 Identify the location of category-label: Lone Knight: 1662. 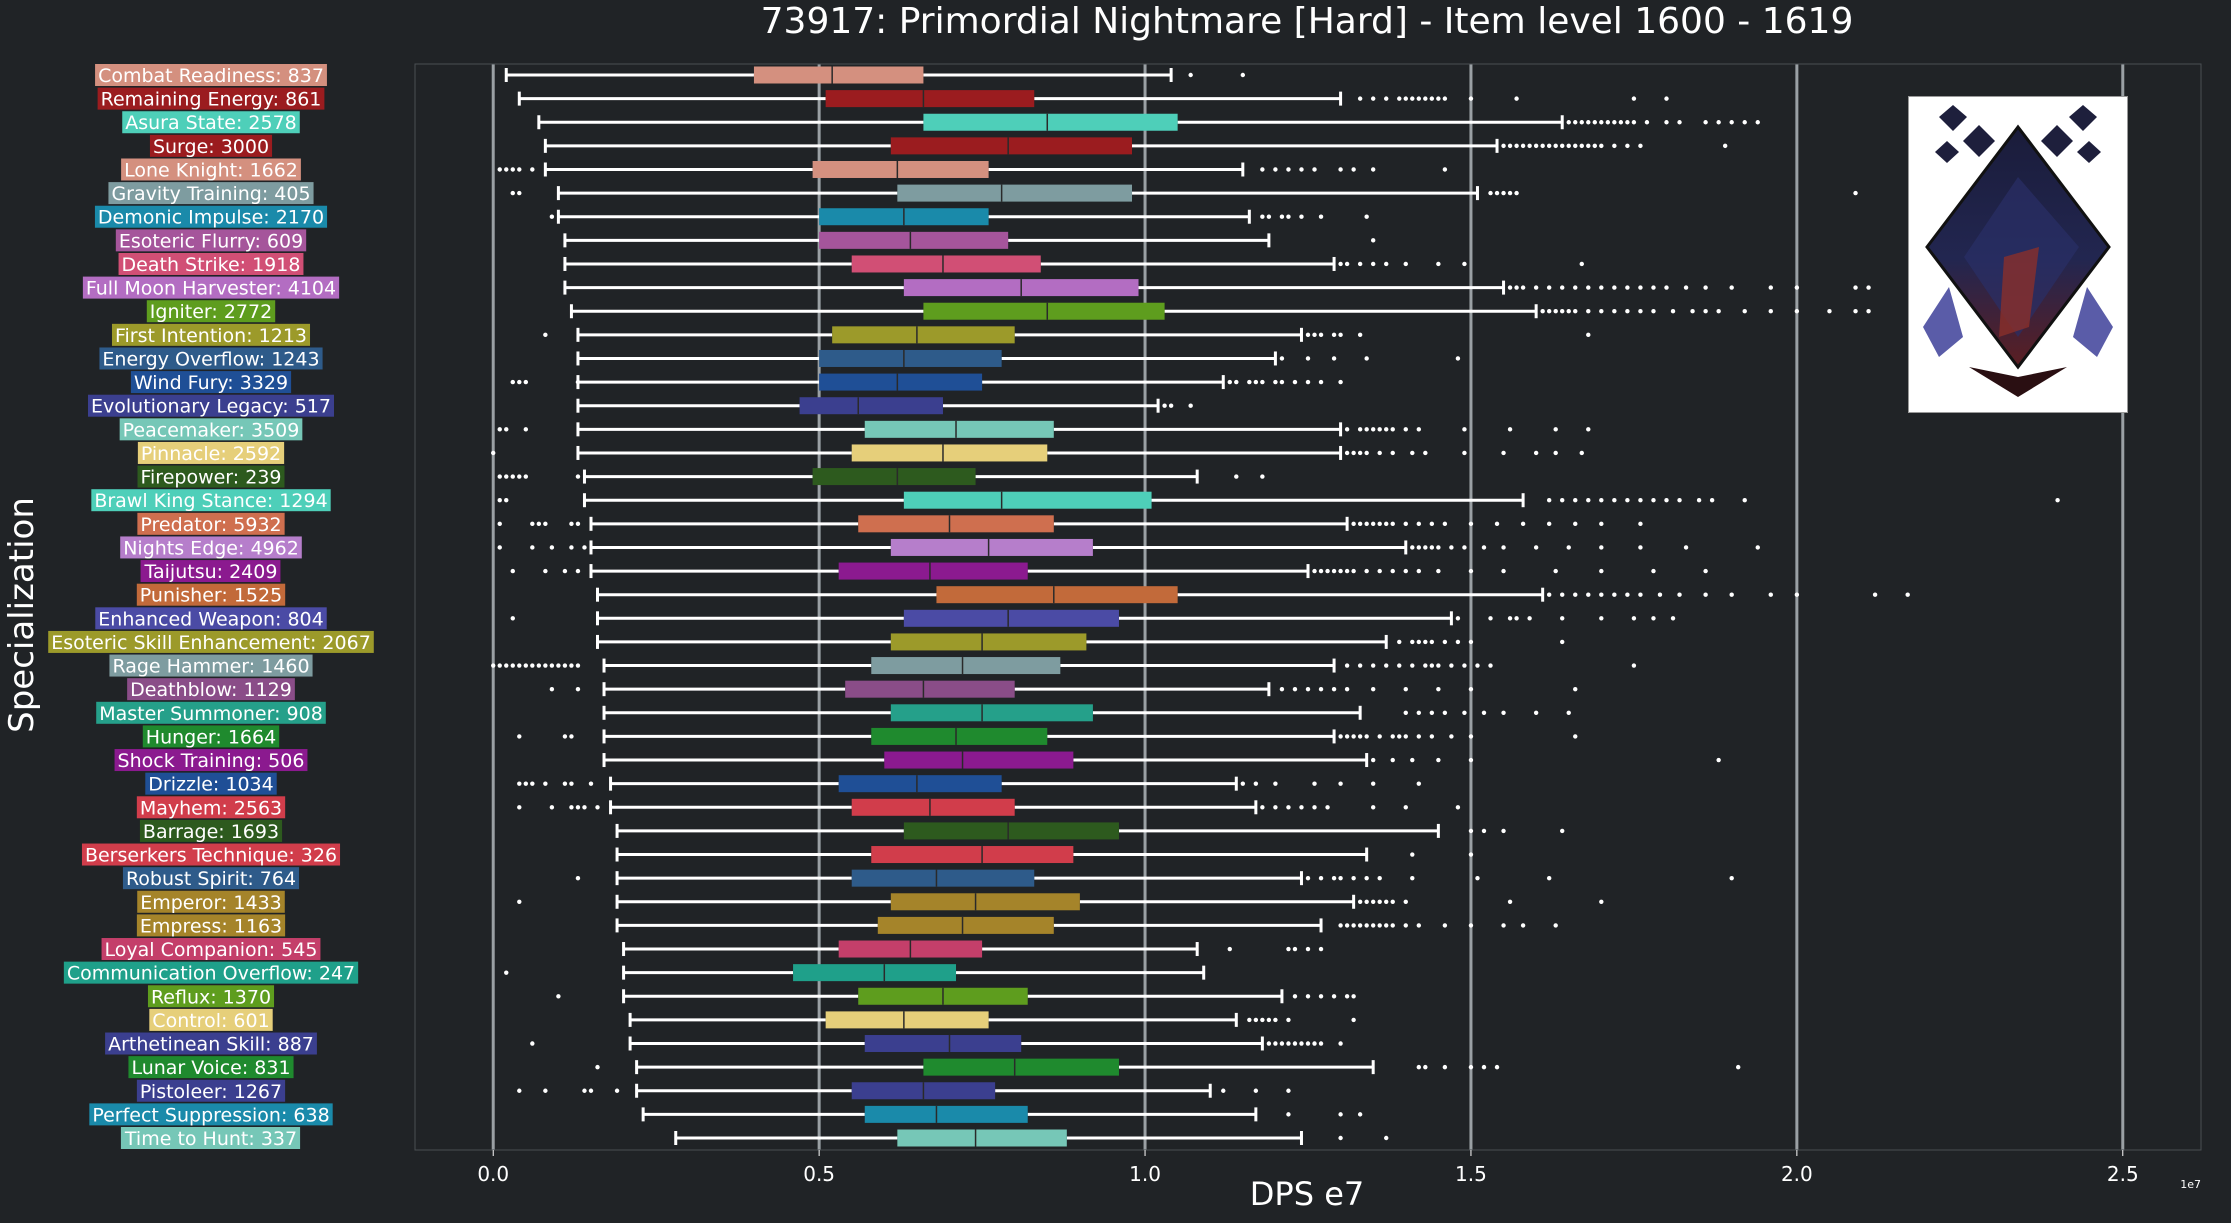
(211, 169).